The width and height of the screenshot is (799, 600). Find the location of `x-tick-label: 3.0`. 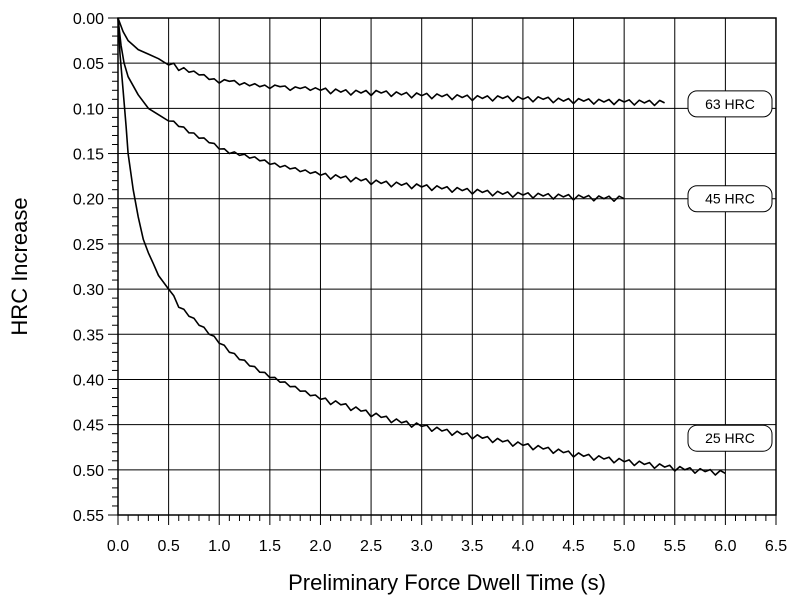

x-tick-label: 3.0 is located at coordinates (422, 546).